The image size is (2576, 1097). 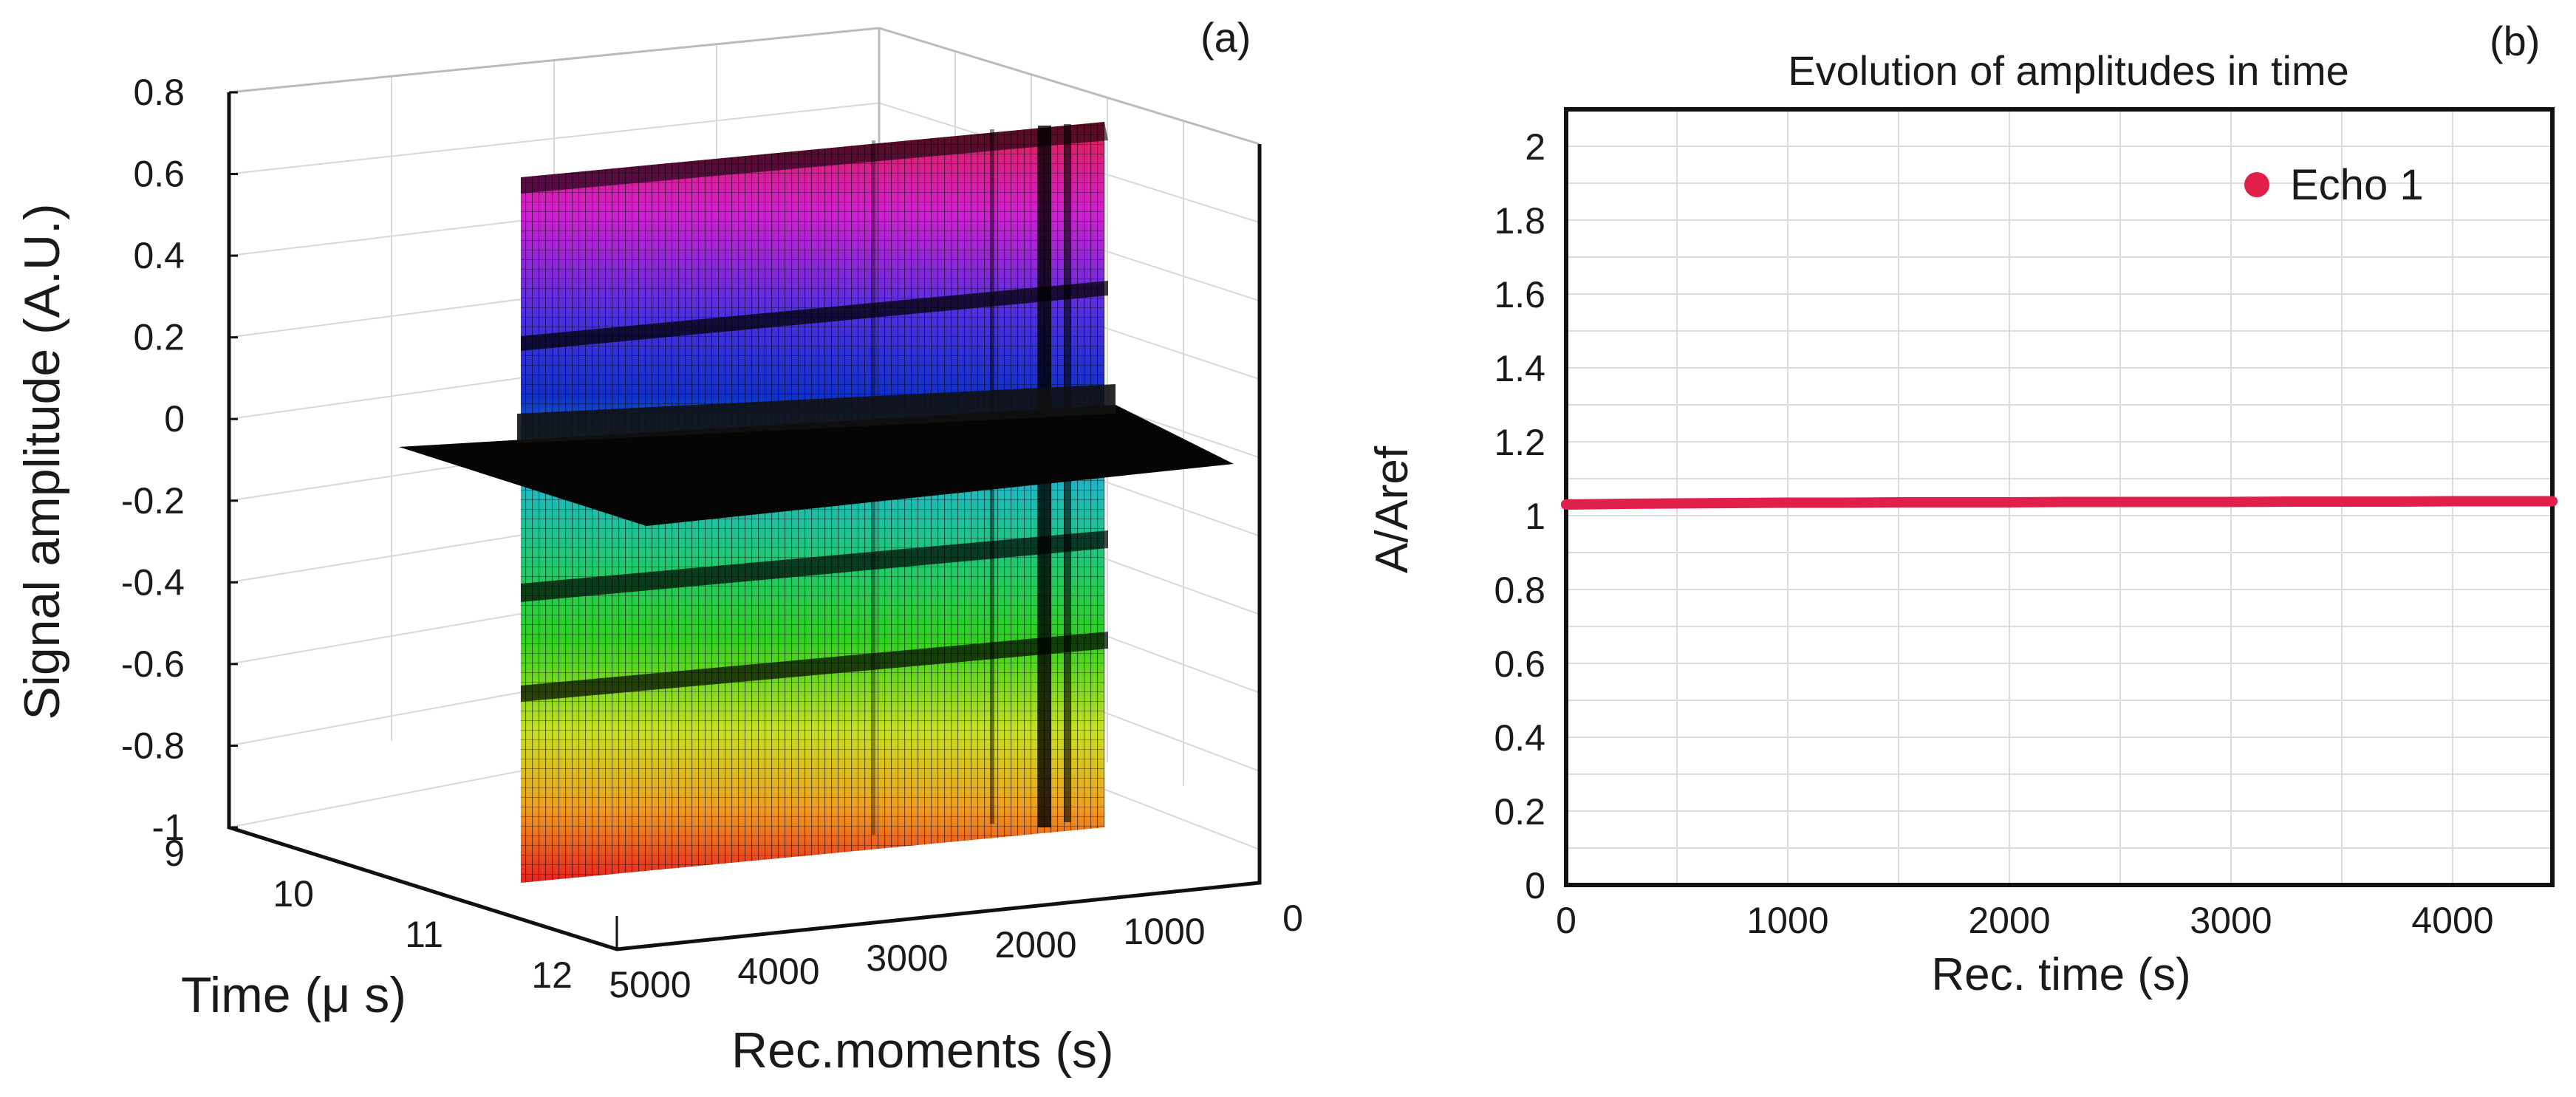 What do you see at coordinates (159, 255) in the screenshot?
I see `panel-a-z-tick: 0.4` at bounding box center [159, 255].